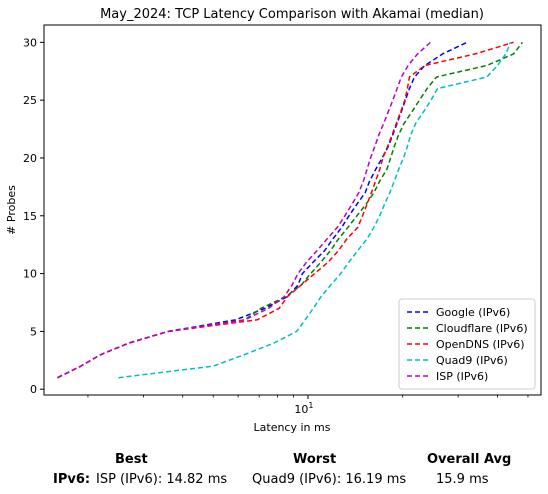 The height and width of the screenshot is (494, 548). Describe the element at coordinates (30, 274) in the screenshot. I see `y-tick-label-2: 10` at that location.